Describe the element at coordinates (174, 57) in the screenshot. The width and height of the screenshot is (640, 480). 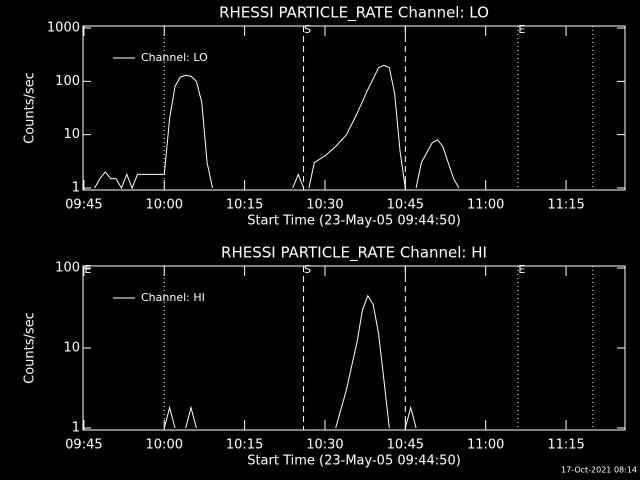
I see `legend-label: Channel: LO` at that location.